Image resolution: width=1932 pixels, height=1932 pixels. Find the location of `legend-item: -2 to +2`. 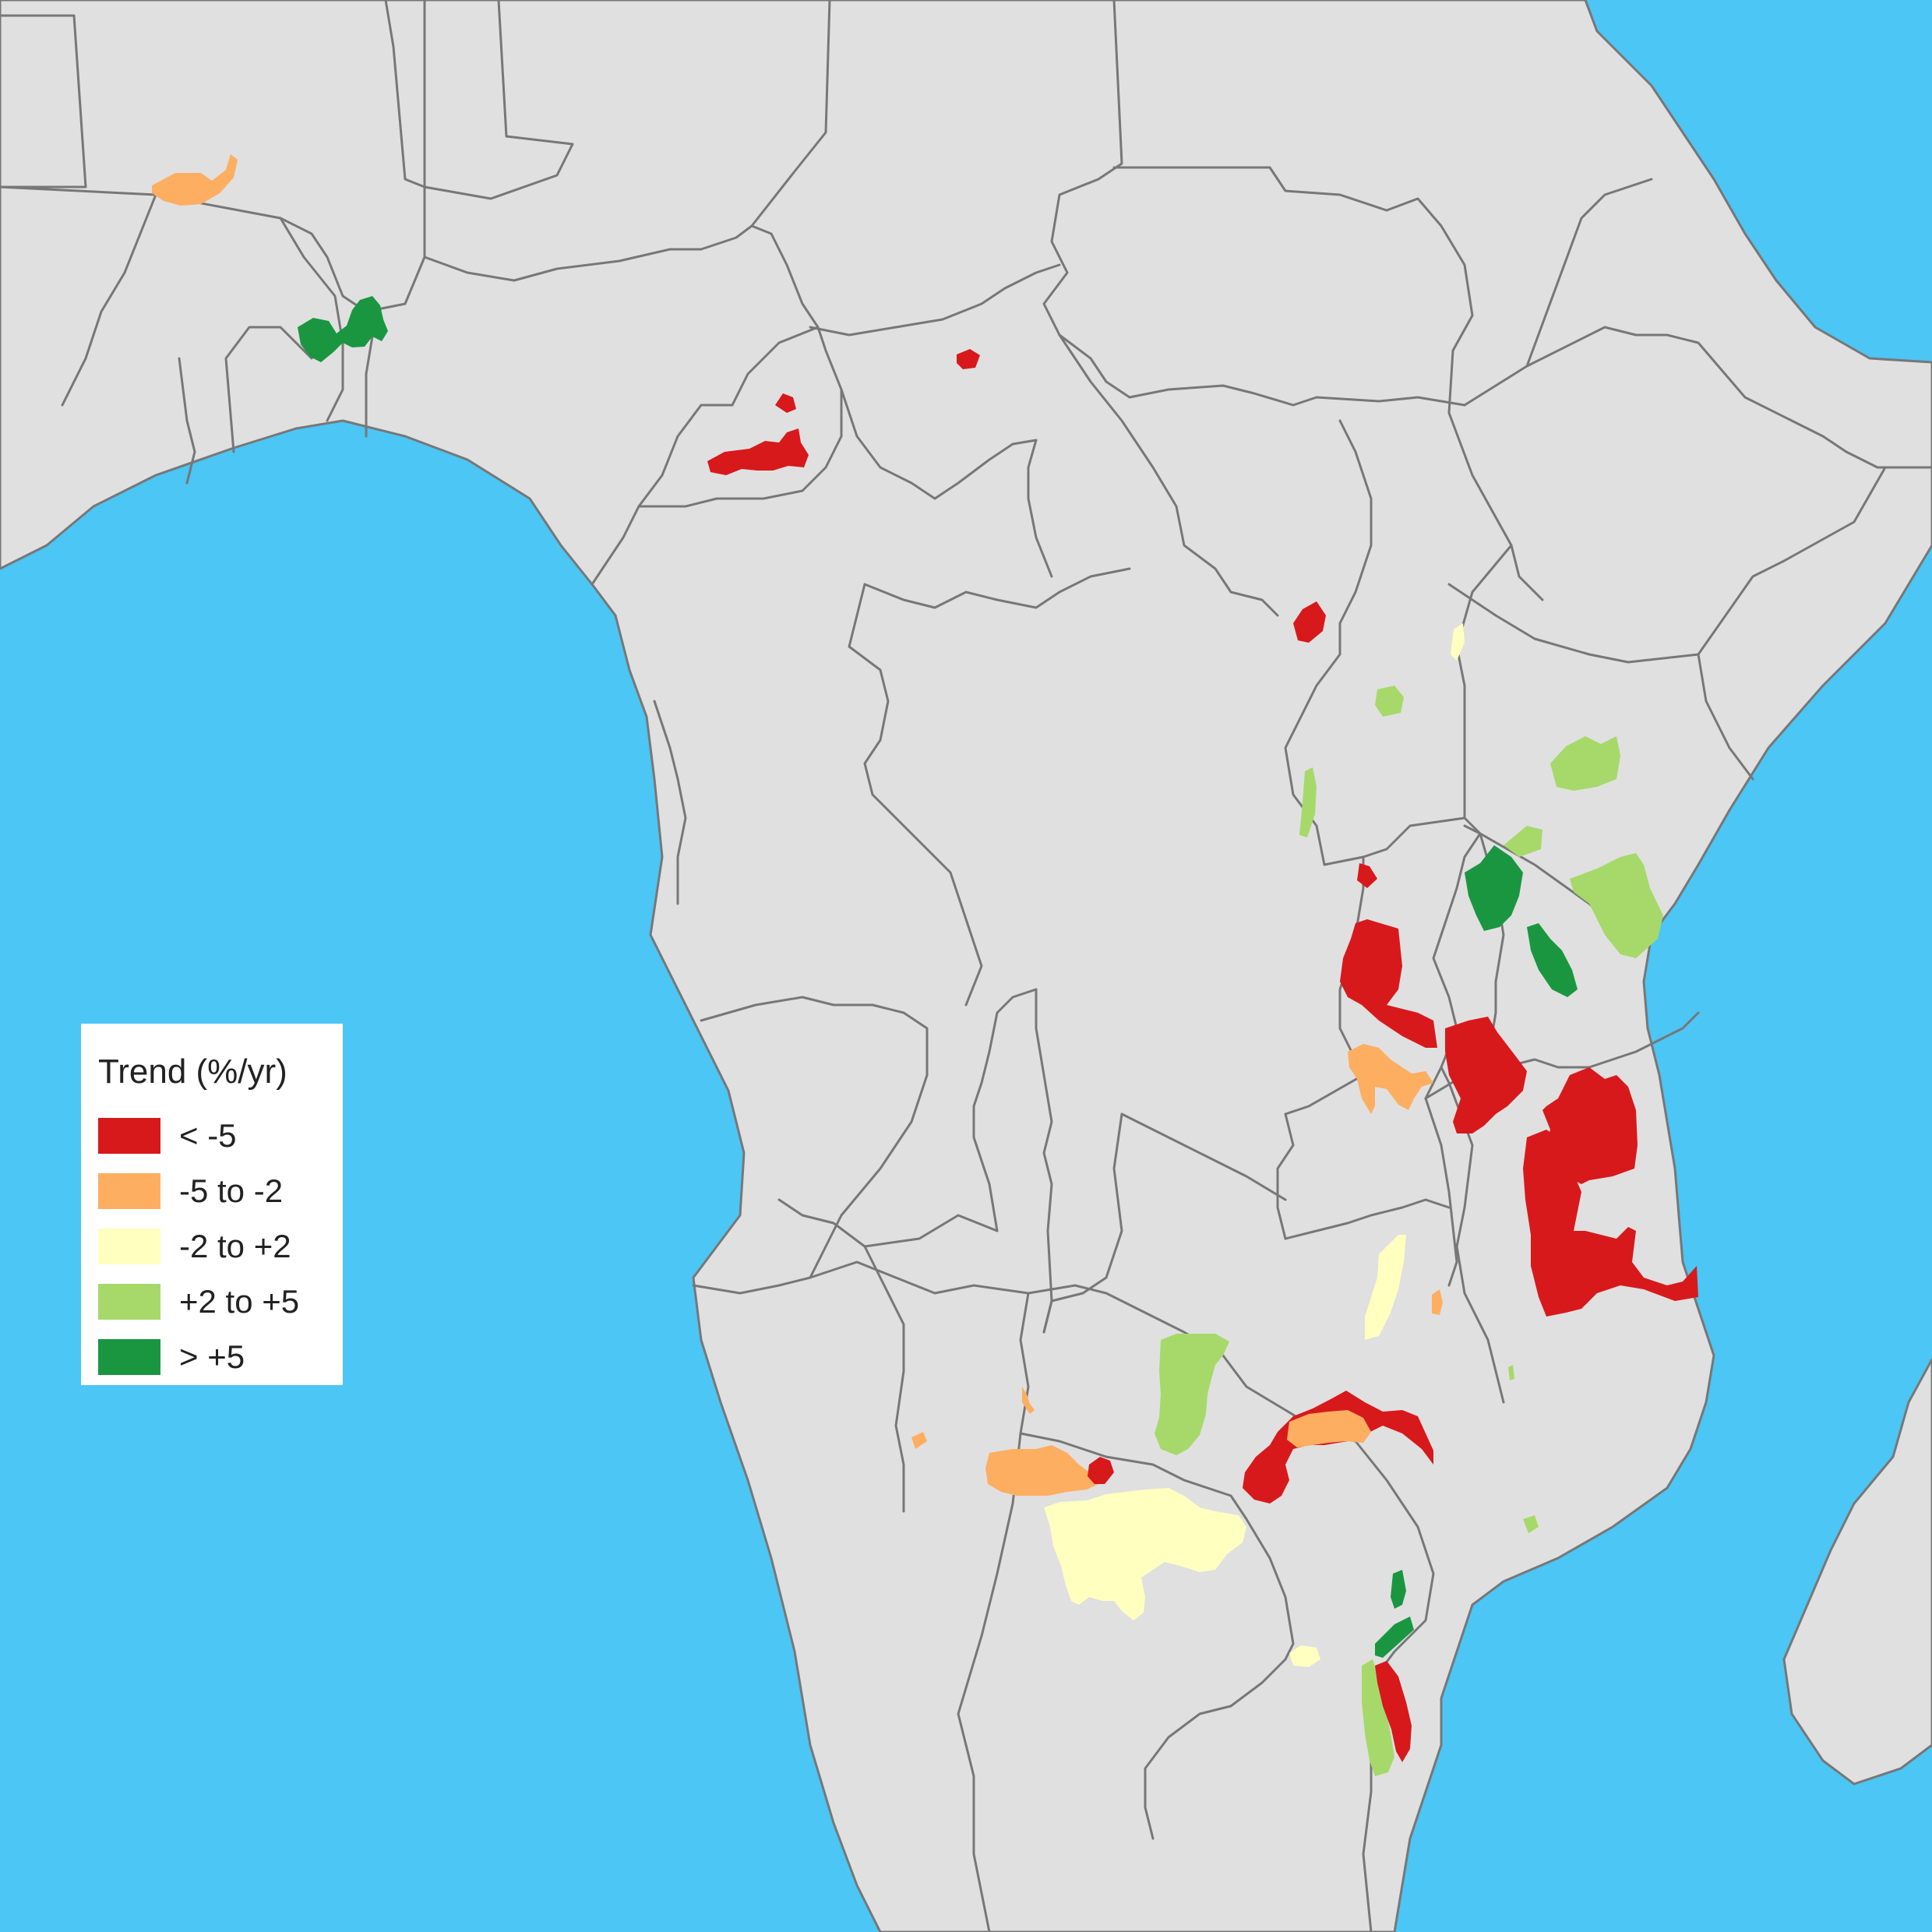

legend-item: -2 to +2 is located at coordinates (212, 1246).